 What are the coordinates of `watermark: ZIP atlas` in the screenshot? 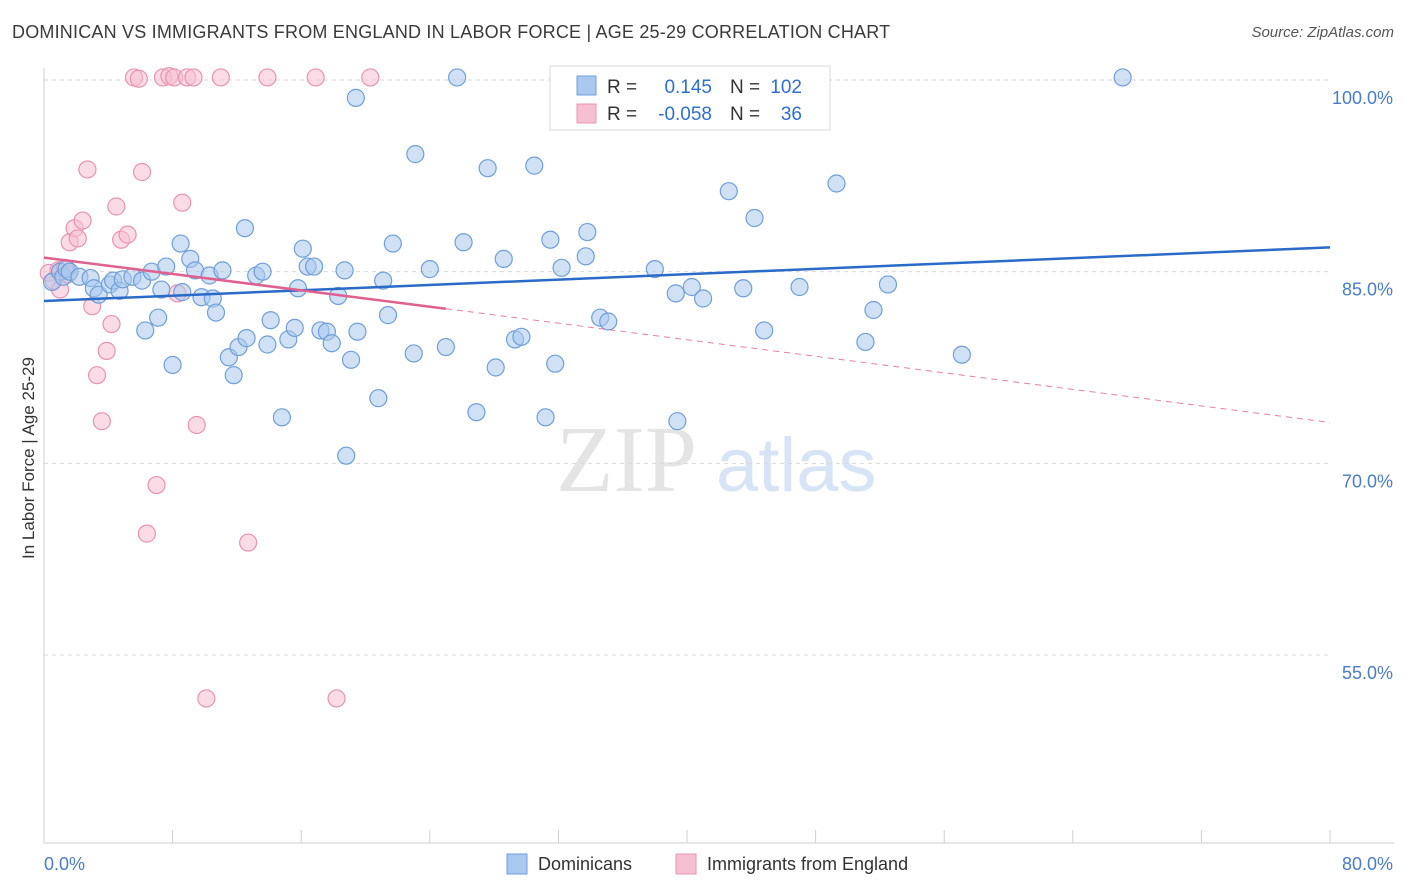 It's located at (716, 460).